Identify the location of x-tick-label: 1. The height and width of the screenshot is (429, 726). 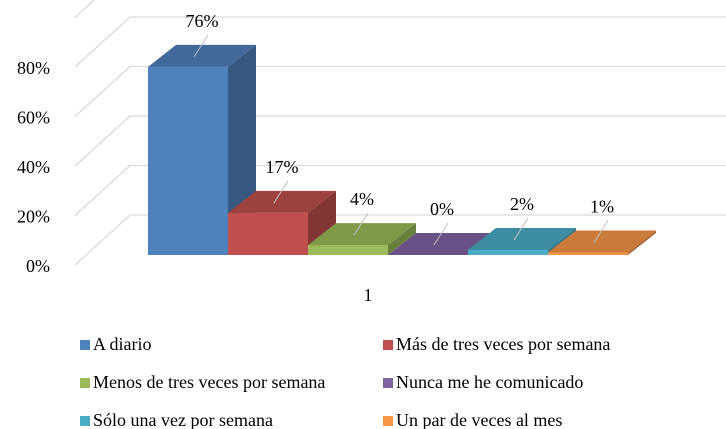
(368, 295).